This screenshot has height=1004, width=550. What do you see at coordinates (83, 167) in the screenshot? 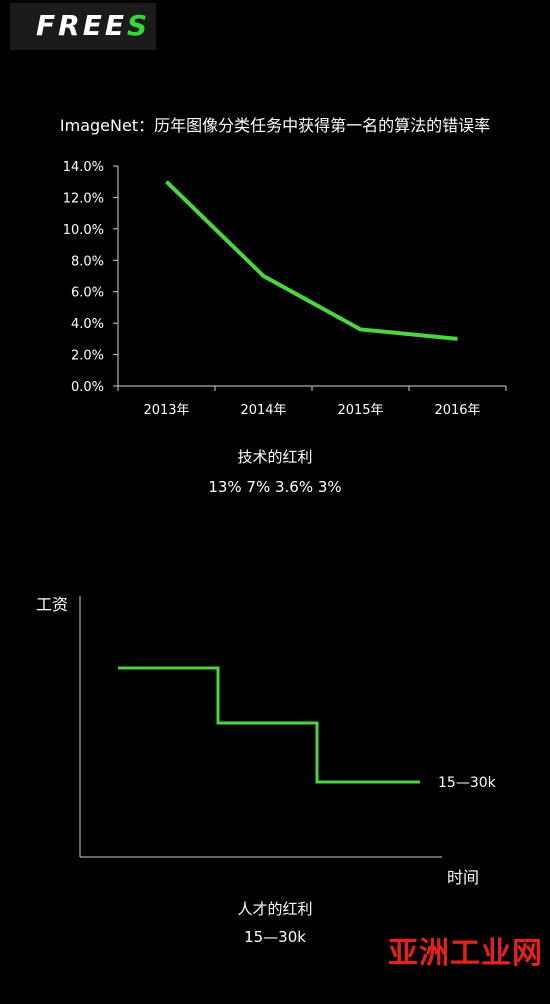
I see `y-tick-label: 14.0%` at bounding box center [83, 167].